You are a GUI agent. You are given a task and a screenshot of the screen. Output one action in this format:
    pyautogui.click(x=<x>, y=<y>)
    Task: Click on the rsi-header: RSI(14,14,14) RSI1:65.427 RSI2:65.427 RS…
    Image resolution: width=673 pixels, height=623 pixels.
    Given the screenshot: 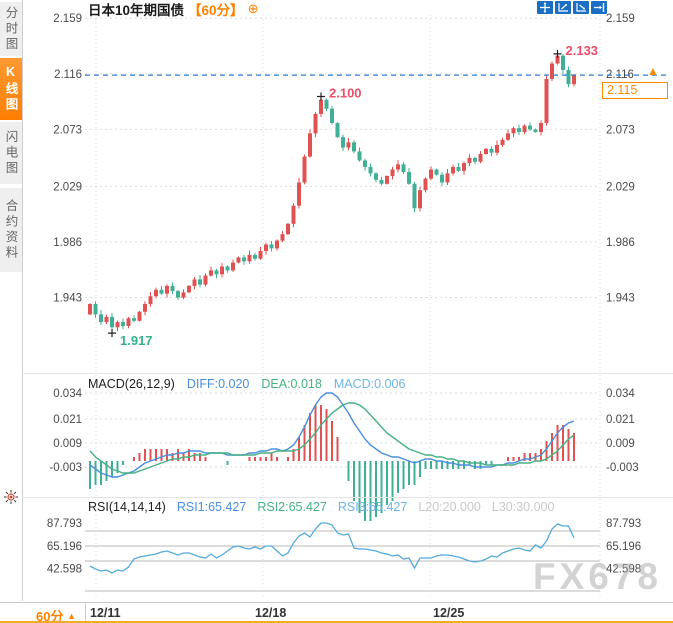 What is the action you would take?
    pyautogui.click(x=321, y=507)
    